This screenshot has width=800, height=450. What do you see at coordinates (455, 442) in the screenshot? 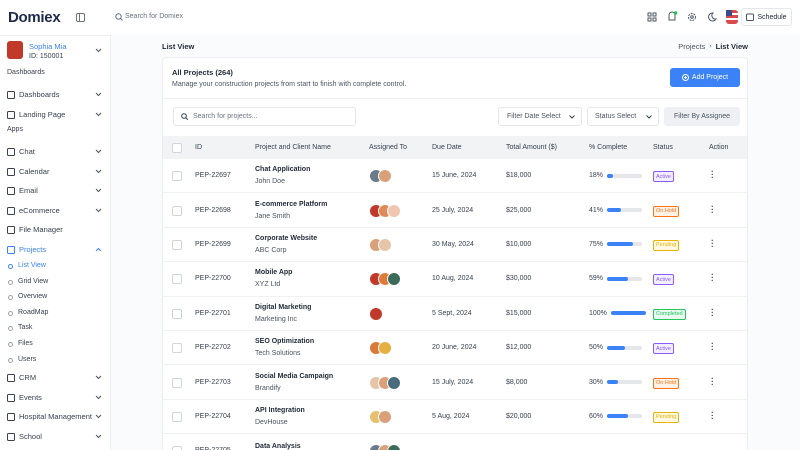
I see `table-row: PEP-22705 Data Analysis` at bounding box center [455, 442].